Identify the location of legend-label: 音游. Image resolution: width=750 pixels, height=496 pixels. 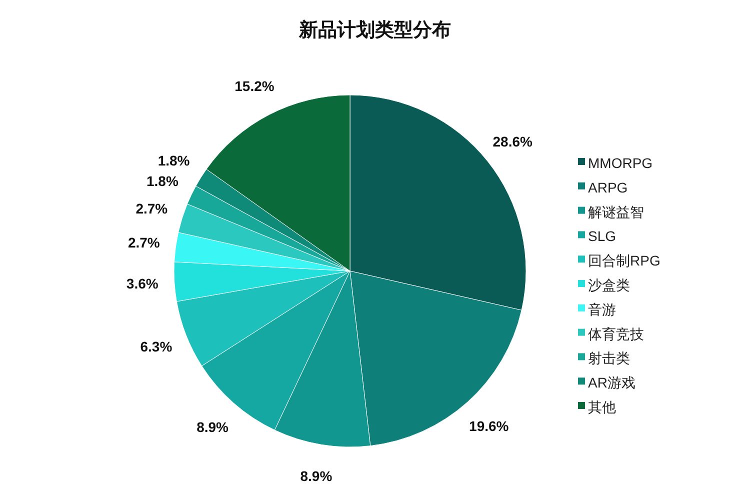
(602, 309).